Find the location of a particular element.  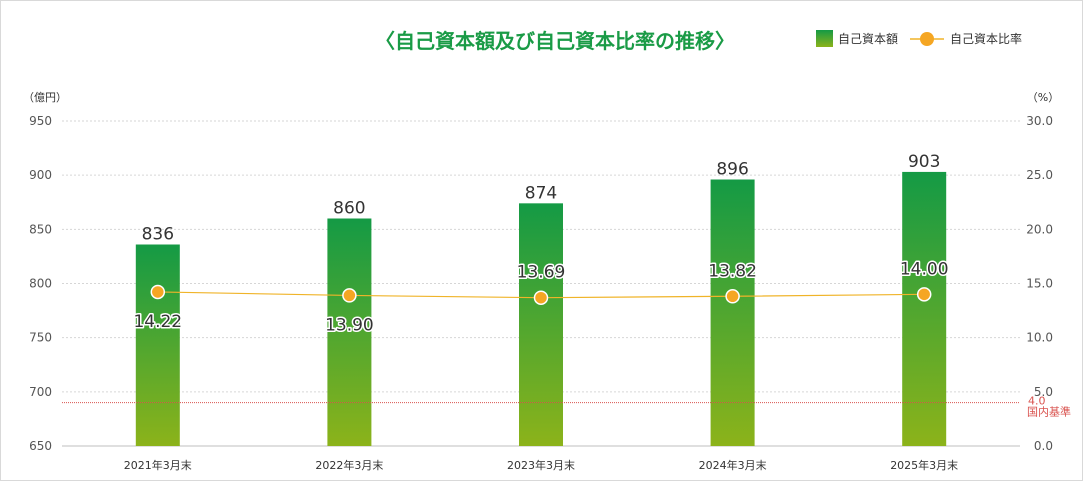

y-left-tick: 650 is located at coordinates (40, 446).